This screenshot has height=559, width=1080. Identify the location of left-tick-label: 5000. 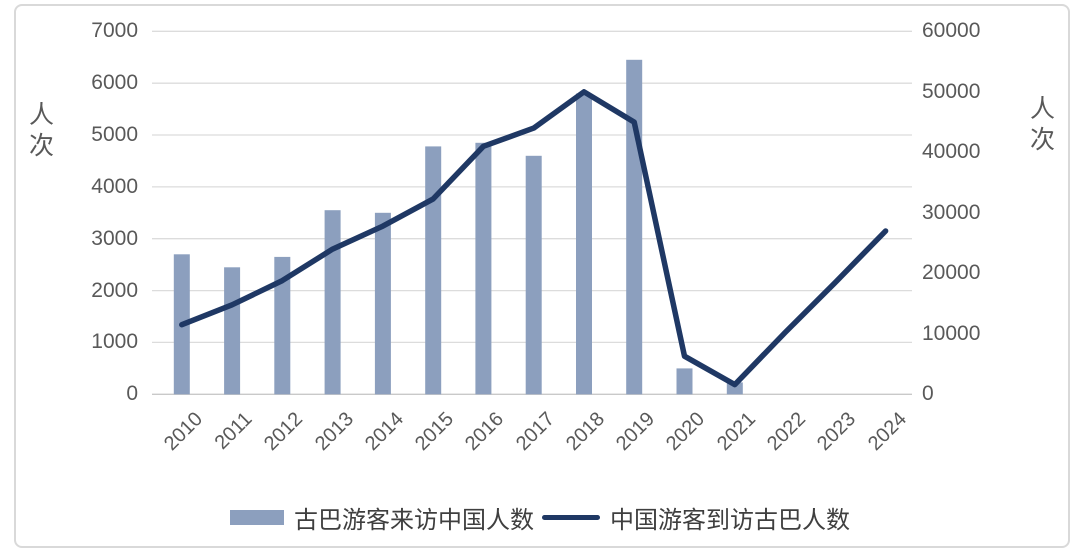
(114, 134).